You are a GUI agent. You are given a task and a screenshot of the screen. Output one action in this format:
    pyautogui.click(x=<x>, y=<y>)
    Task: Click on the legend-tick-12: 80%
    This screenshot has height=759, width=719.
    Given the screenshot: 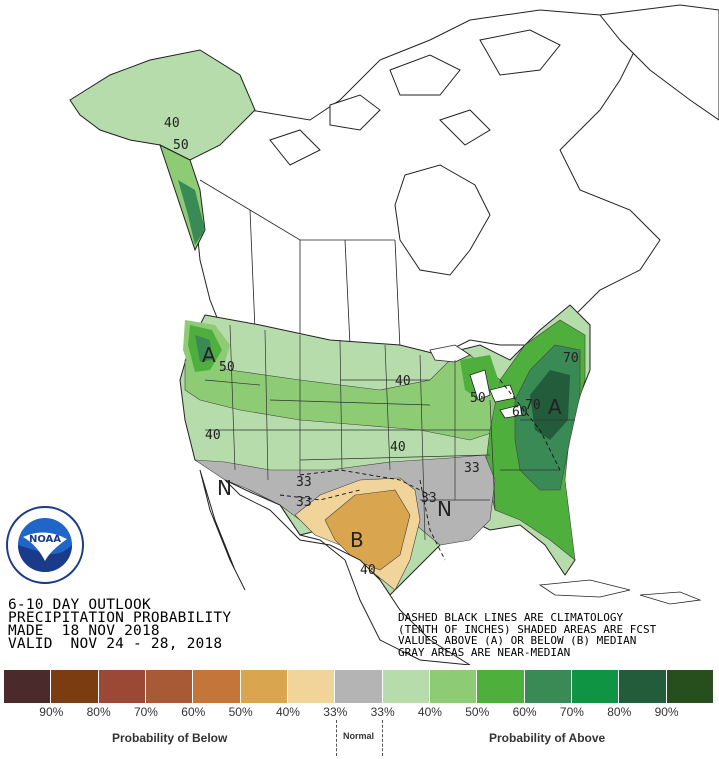 What is the action you would take?
    pyautogui.click(x=619, y=712)
    